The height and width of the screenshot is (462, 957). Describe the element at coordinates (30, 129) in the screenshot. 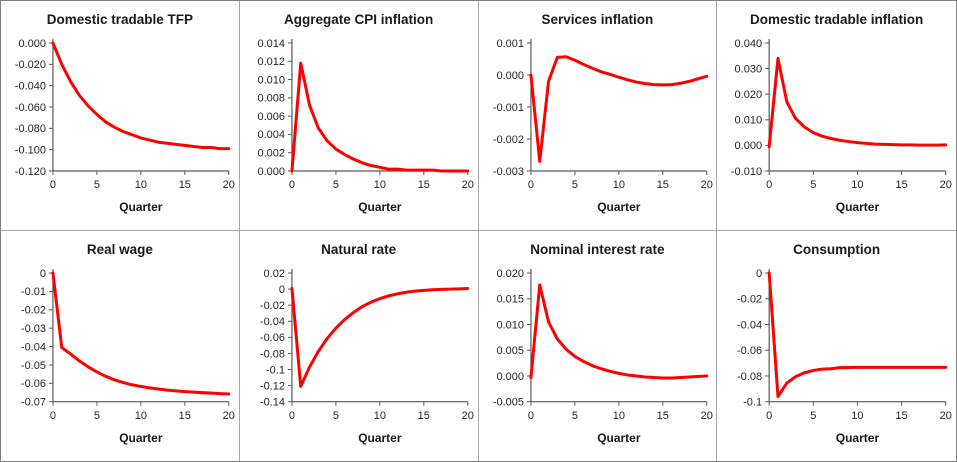

I see `y-tick-label: -0.080` at that location.